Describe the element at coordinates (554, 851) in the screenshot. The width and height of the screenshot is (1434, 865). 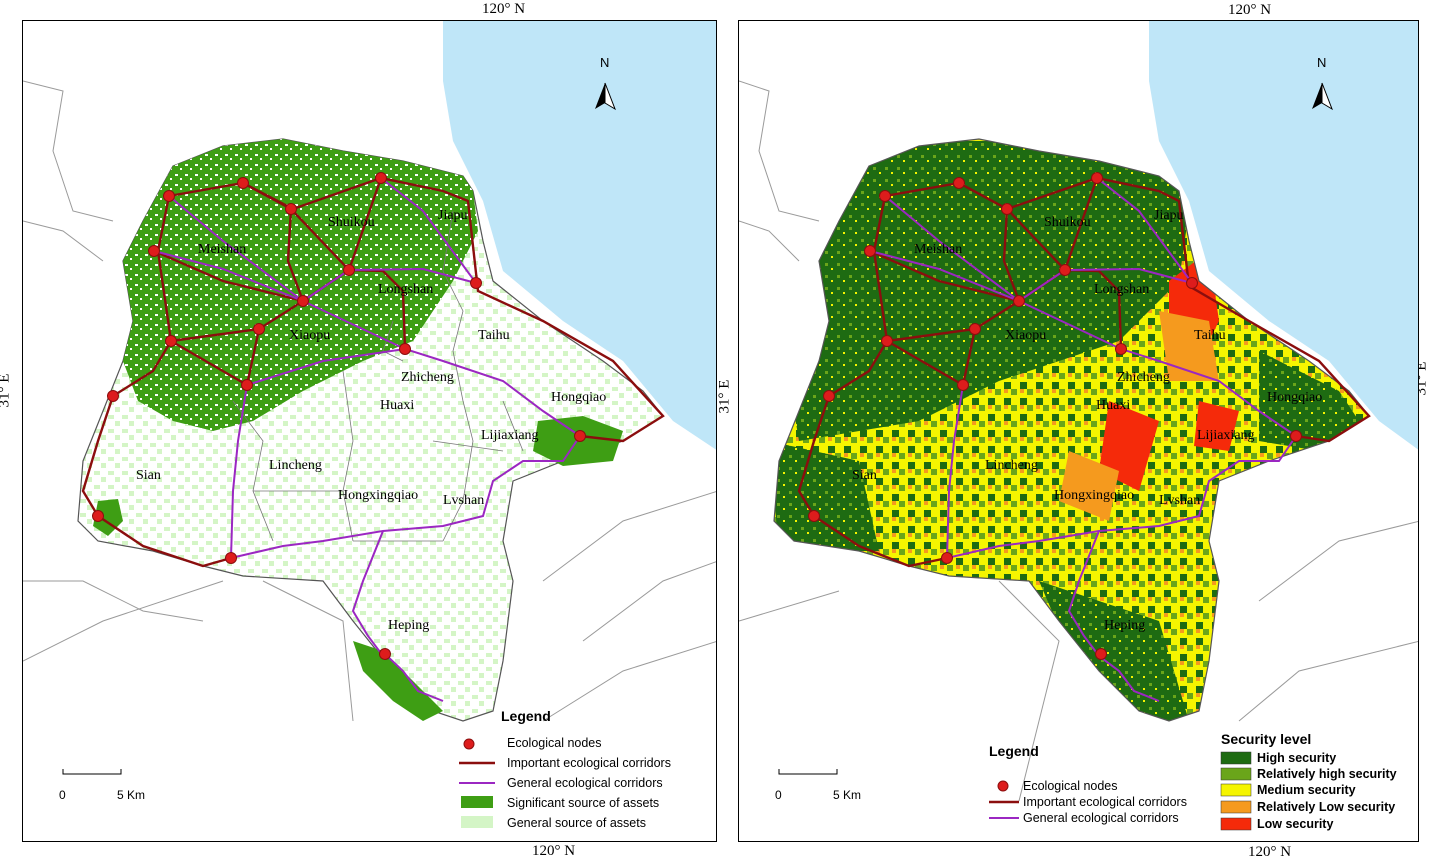
I see `lon-label-bottom-left: 120° N` at that location.